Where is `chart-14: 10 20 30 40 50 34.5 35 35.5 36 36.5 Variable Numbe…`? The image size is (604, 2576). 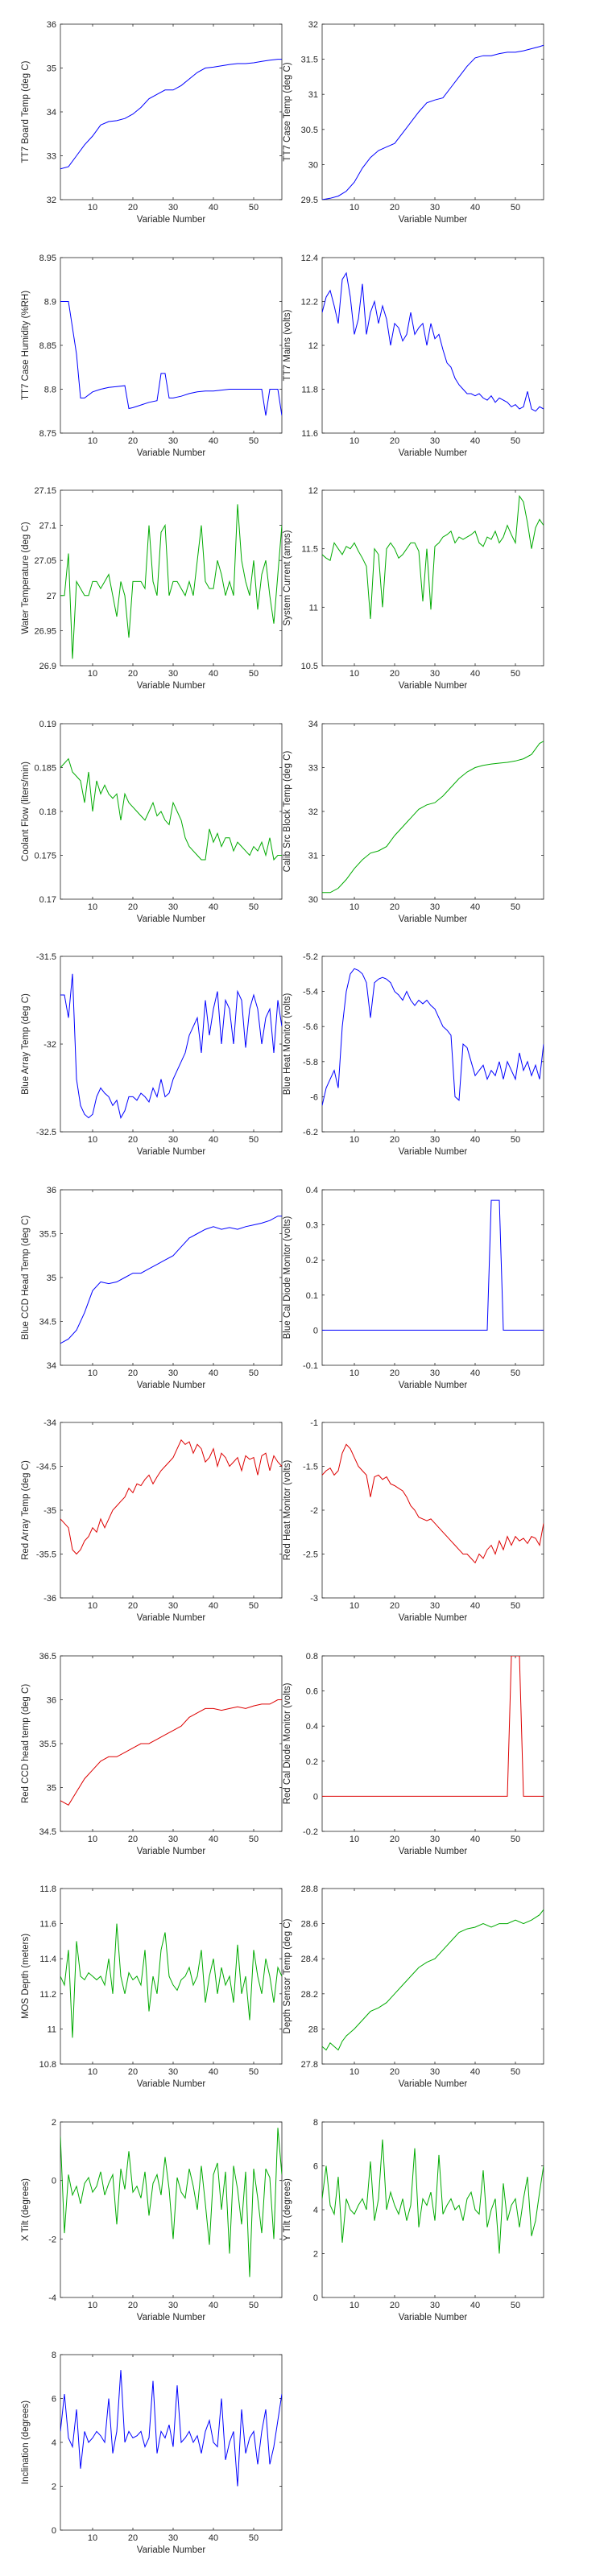 chart-14: 10 20 30 40 50 34.5 35 35.5 36 36.5 Variable Numbe… is located at coordinates (152, 1754).